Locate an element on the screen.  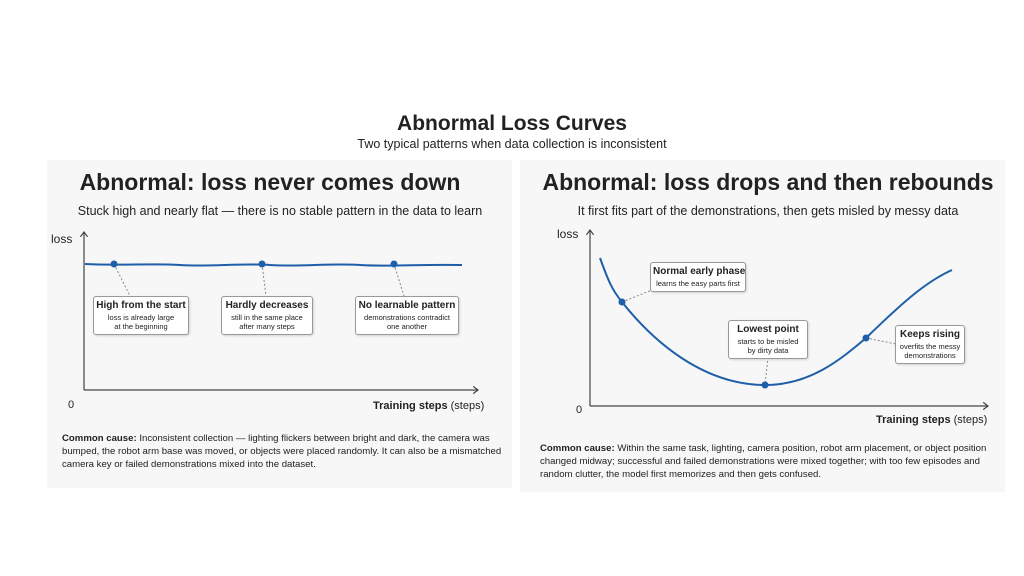
callout-line: by dirty data is located at coordinates (768, 350).